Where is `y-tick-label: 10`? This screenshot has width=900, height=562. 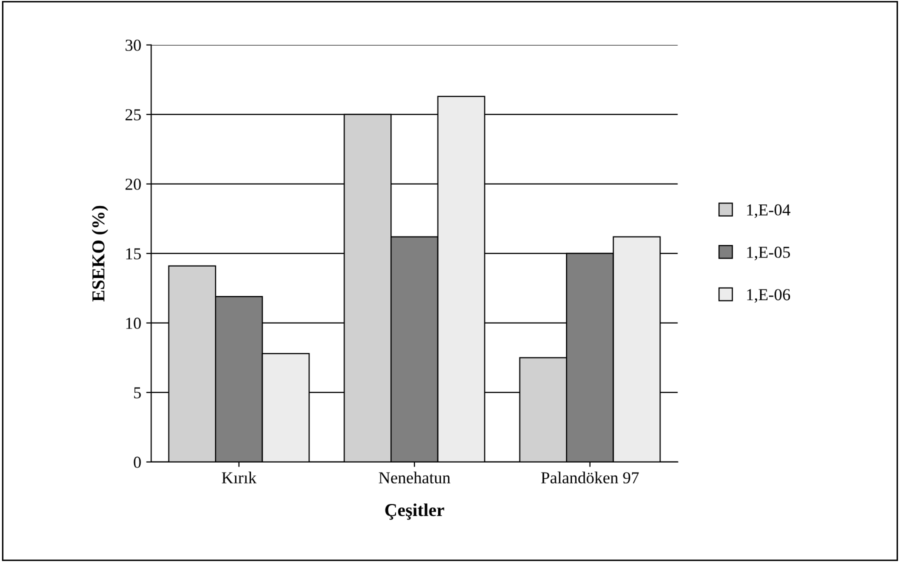 y-tick-label: 10 is located at coordinates (133, 323).